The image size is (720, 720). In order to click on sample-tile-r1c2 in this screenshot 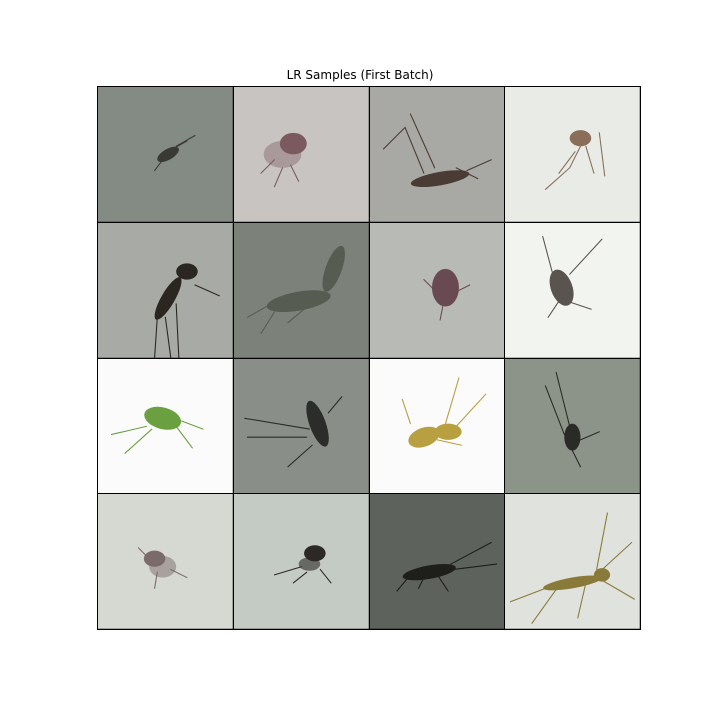, I will do `click(301, 154)`.